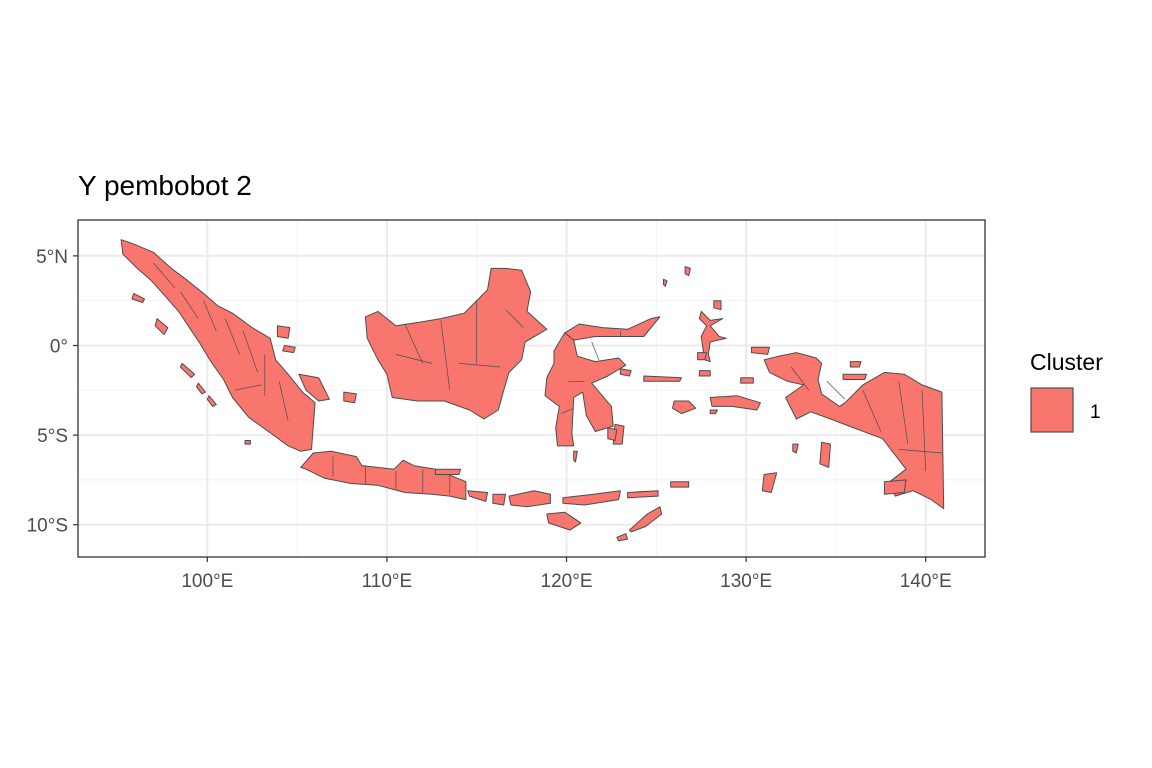 The width and height of the screenshot is (1152, 768). I want to click on region-obi, so click(704, 373).